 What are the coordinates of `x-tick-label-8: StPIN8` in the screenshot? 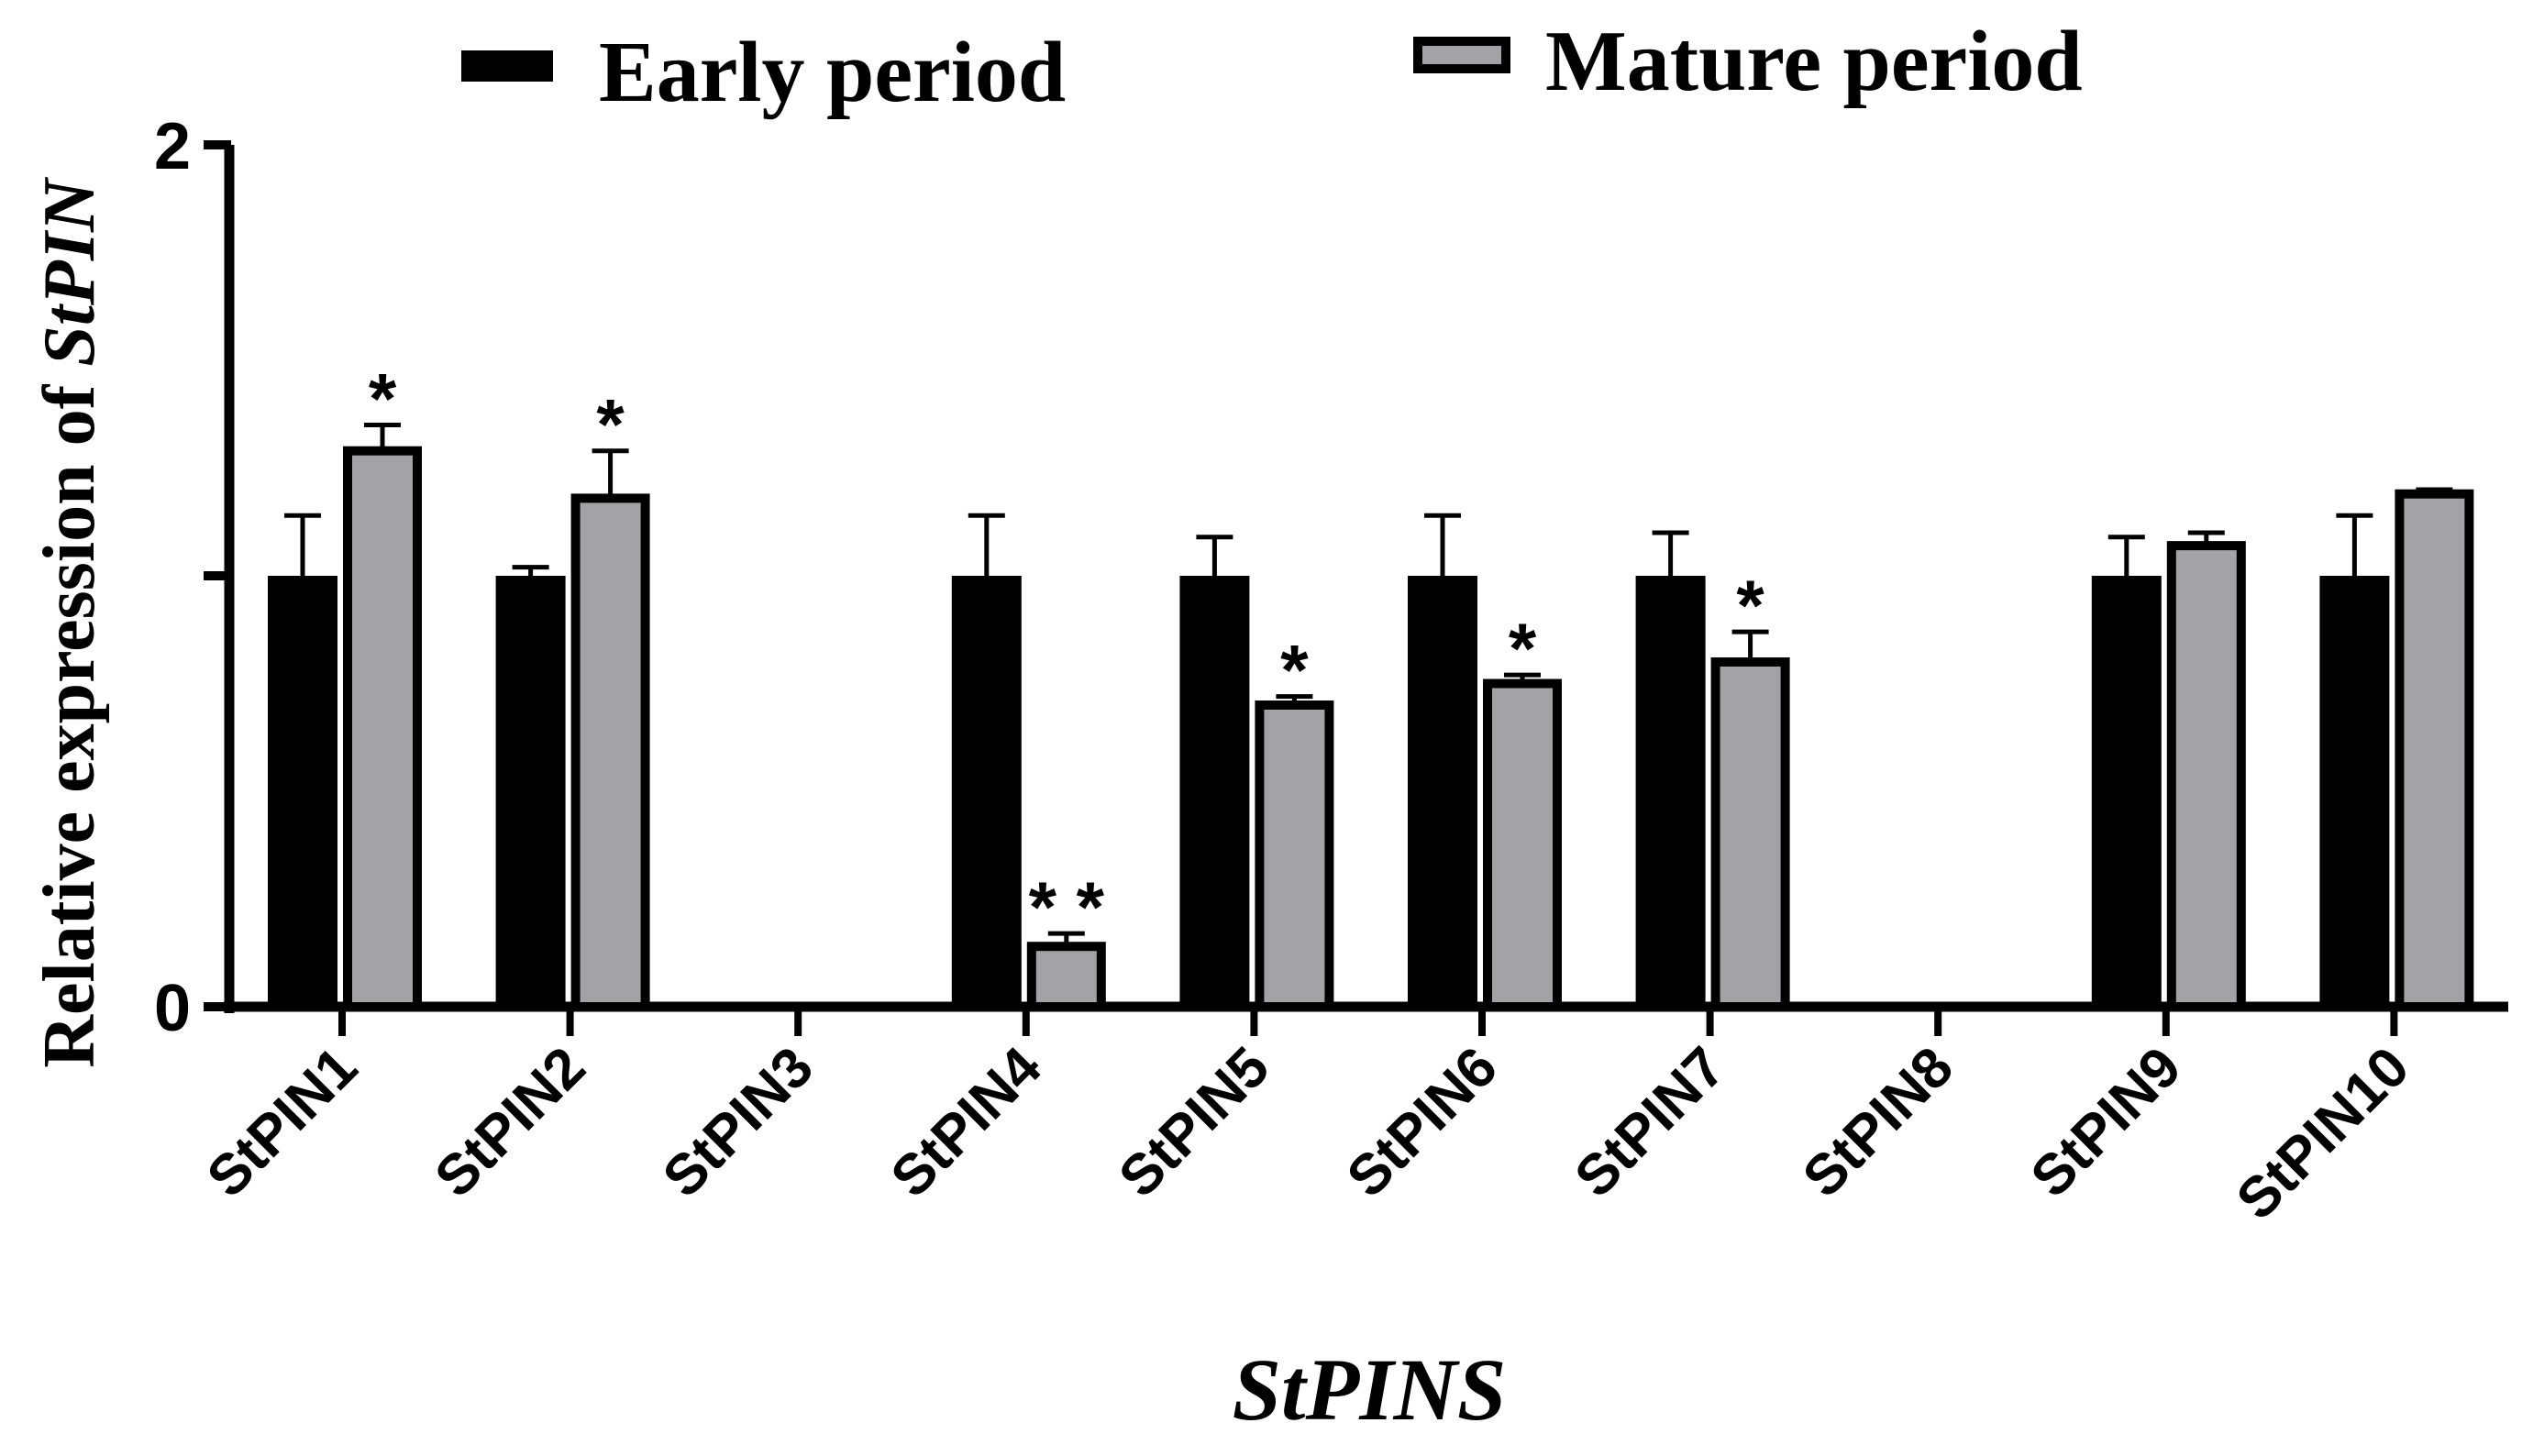 It's located at (1878, 1122).